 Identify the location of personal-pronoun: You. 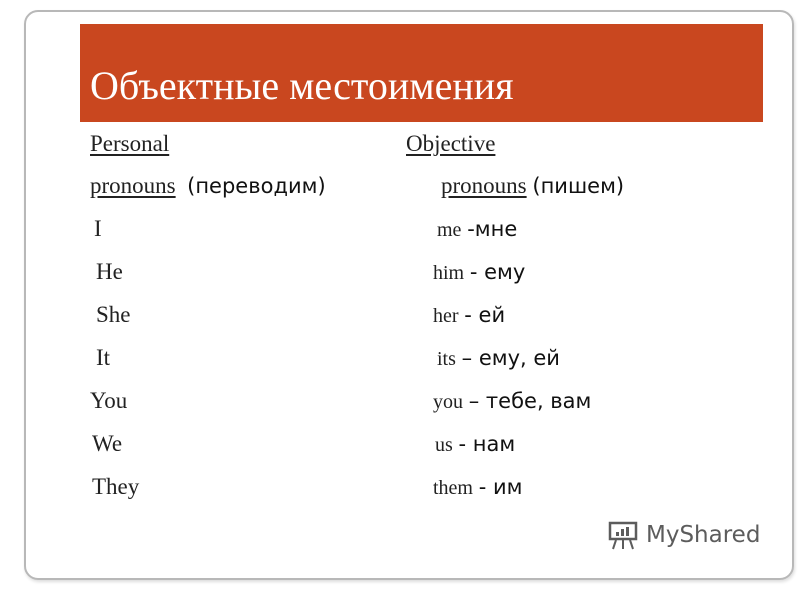
(109, 400).